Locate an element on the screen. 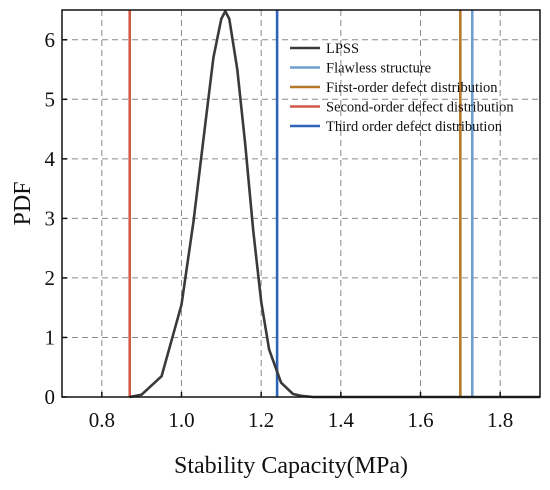  legend-label: Second-order defect distribution is located at coordinates (420, 108).